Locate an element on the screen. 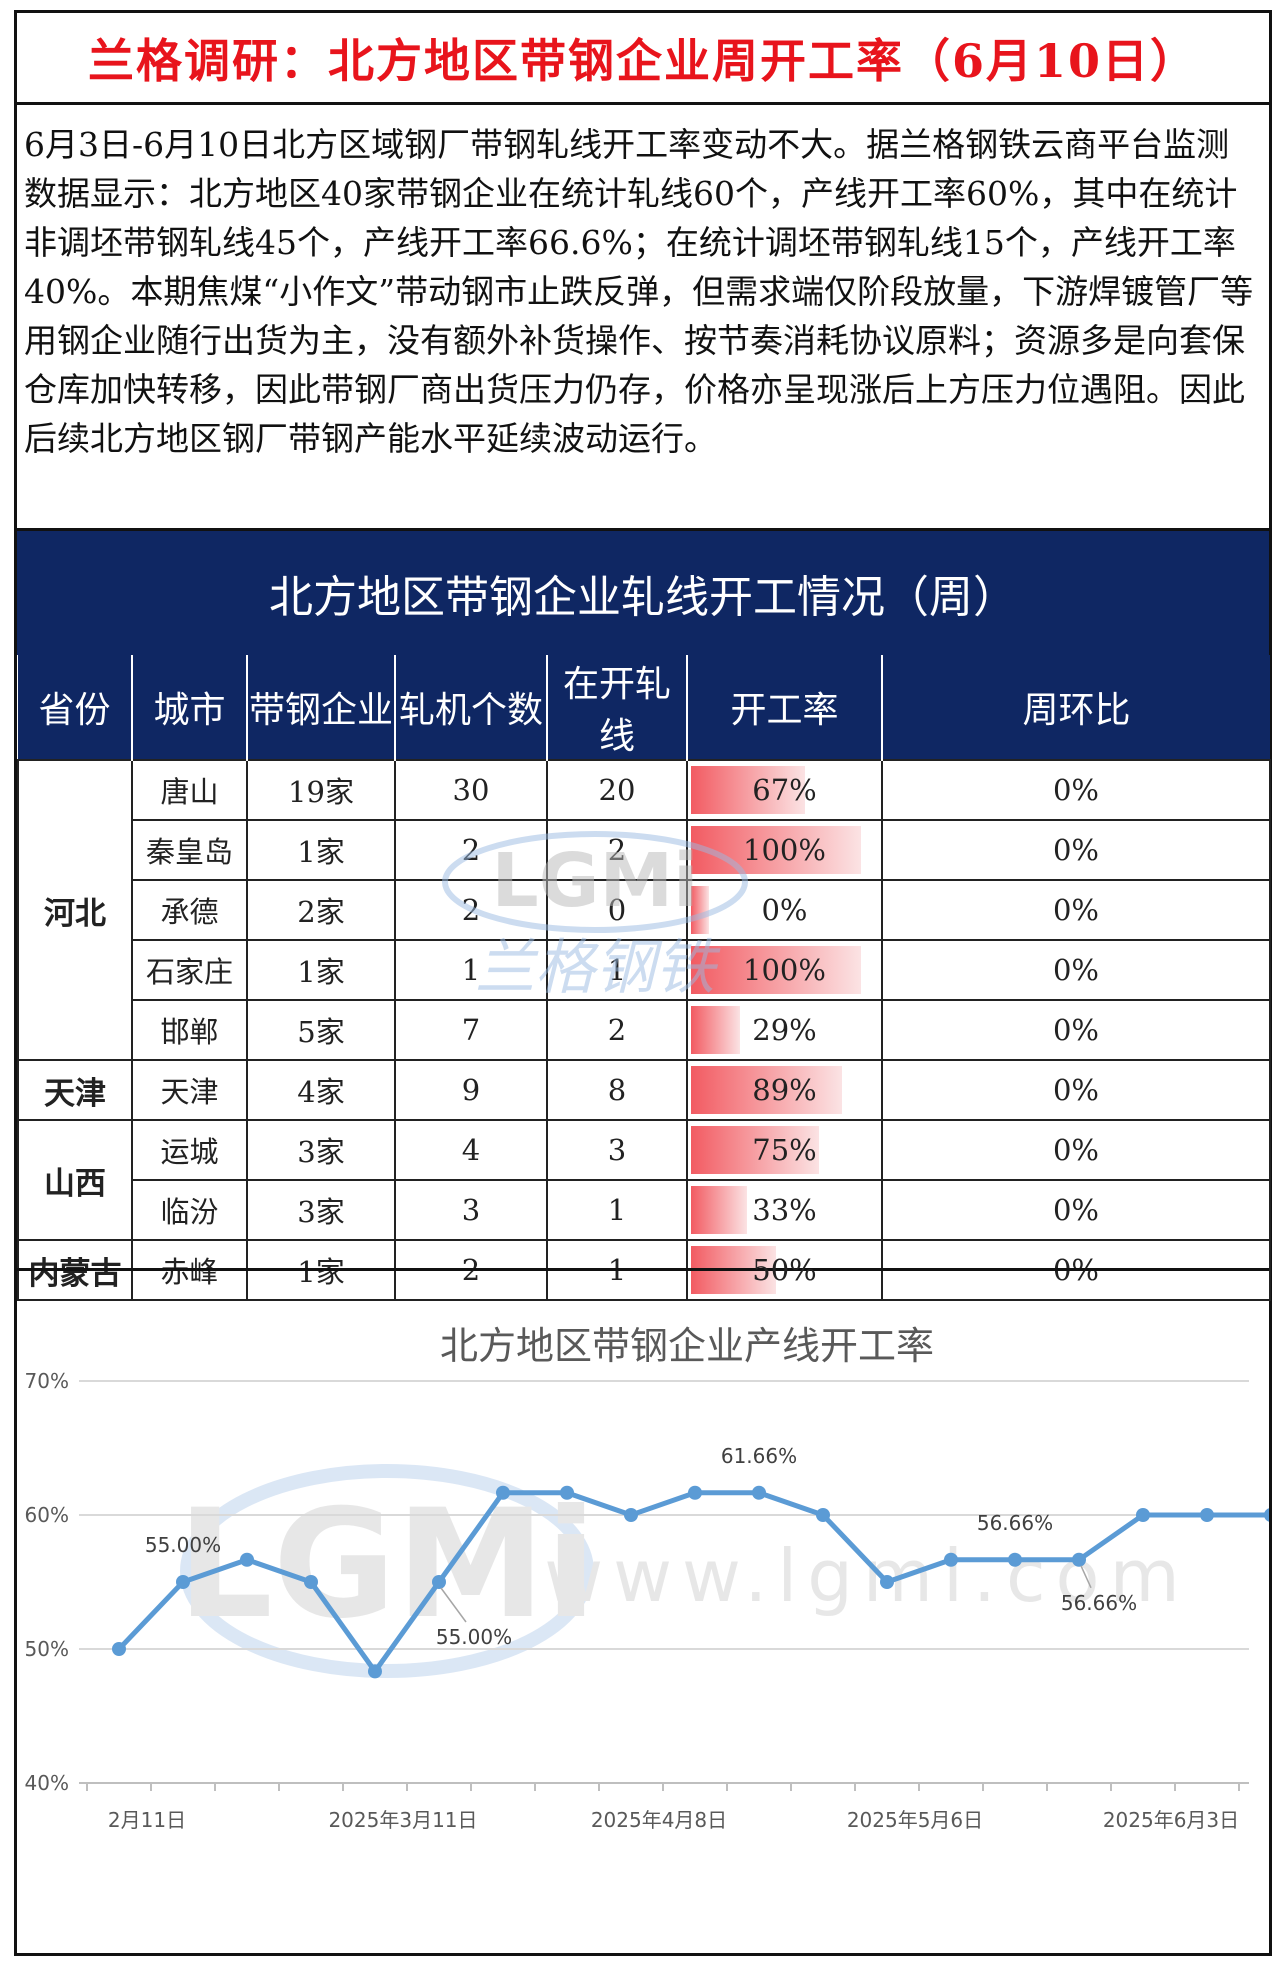  y-tick-label: 50% is located at coordinates (47, 1649).